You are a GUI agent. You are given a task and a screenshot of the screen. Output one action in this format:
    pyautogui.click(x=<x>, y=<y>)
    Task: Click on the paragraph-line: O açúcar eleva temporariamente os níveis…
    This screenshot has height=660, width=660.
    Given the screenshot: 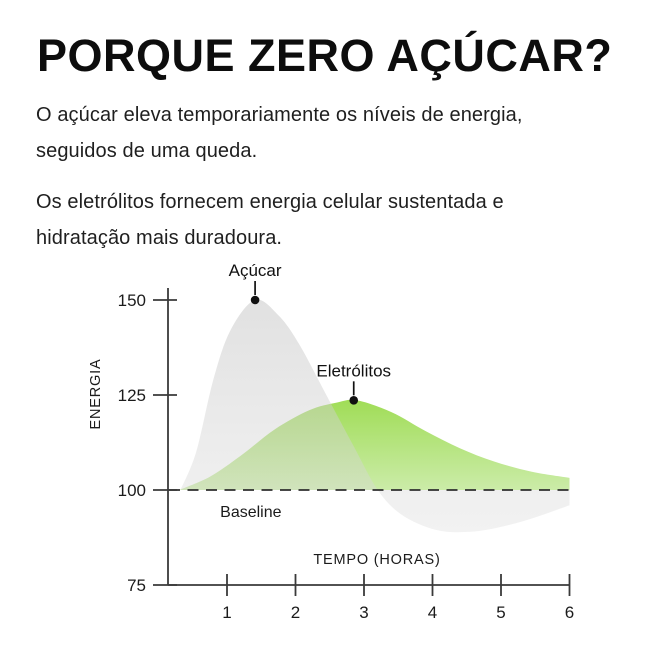 What is the action you would take?
    pyautogui.click(x=279, y=115)
    